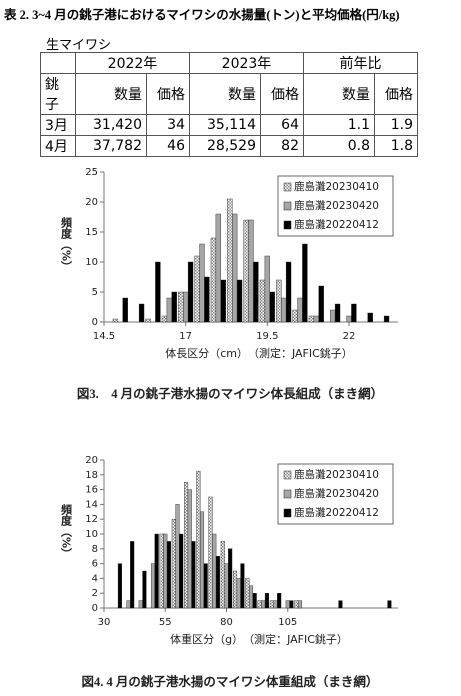 Image resolution: width=461 pixels, height=696 pixels. I want to click on cell: 37,782, so click(111, 146).